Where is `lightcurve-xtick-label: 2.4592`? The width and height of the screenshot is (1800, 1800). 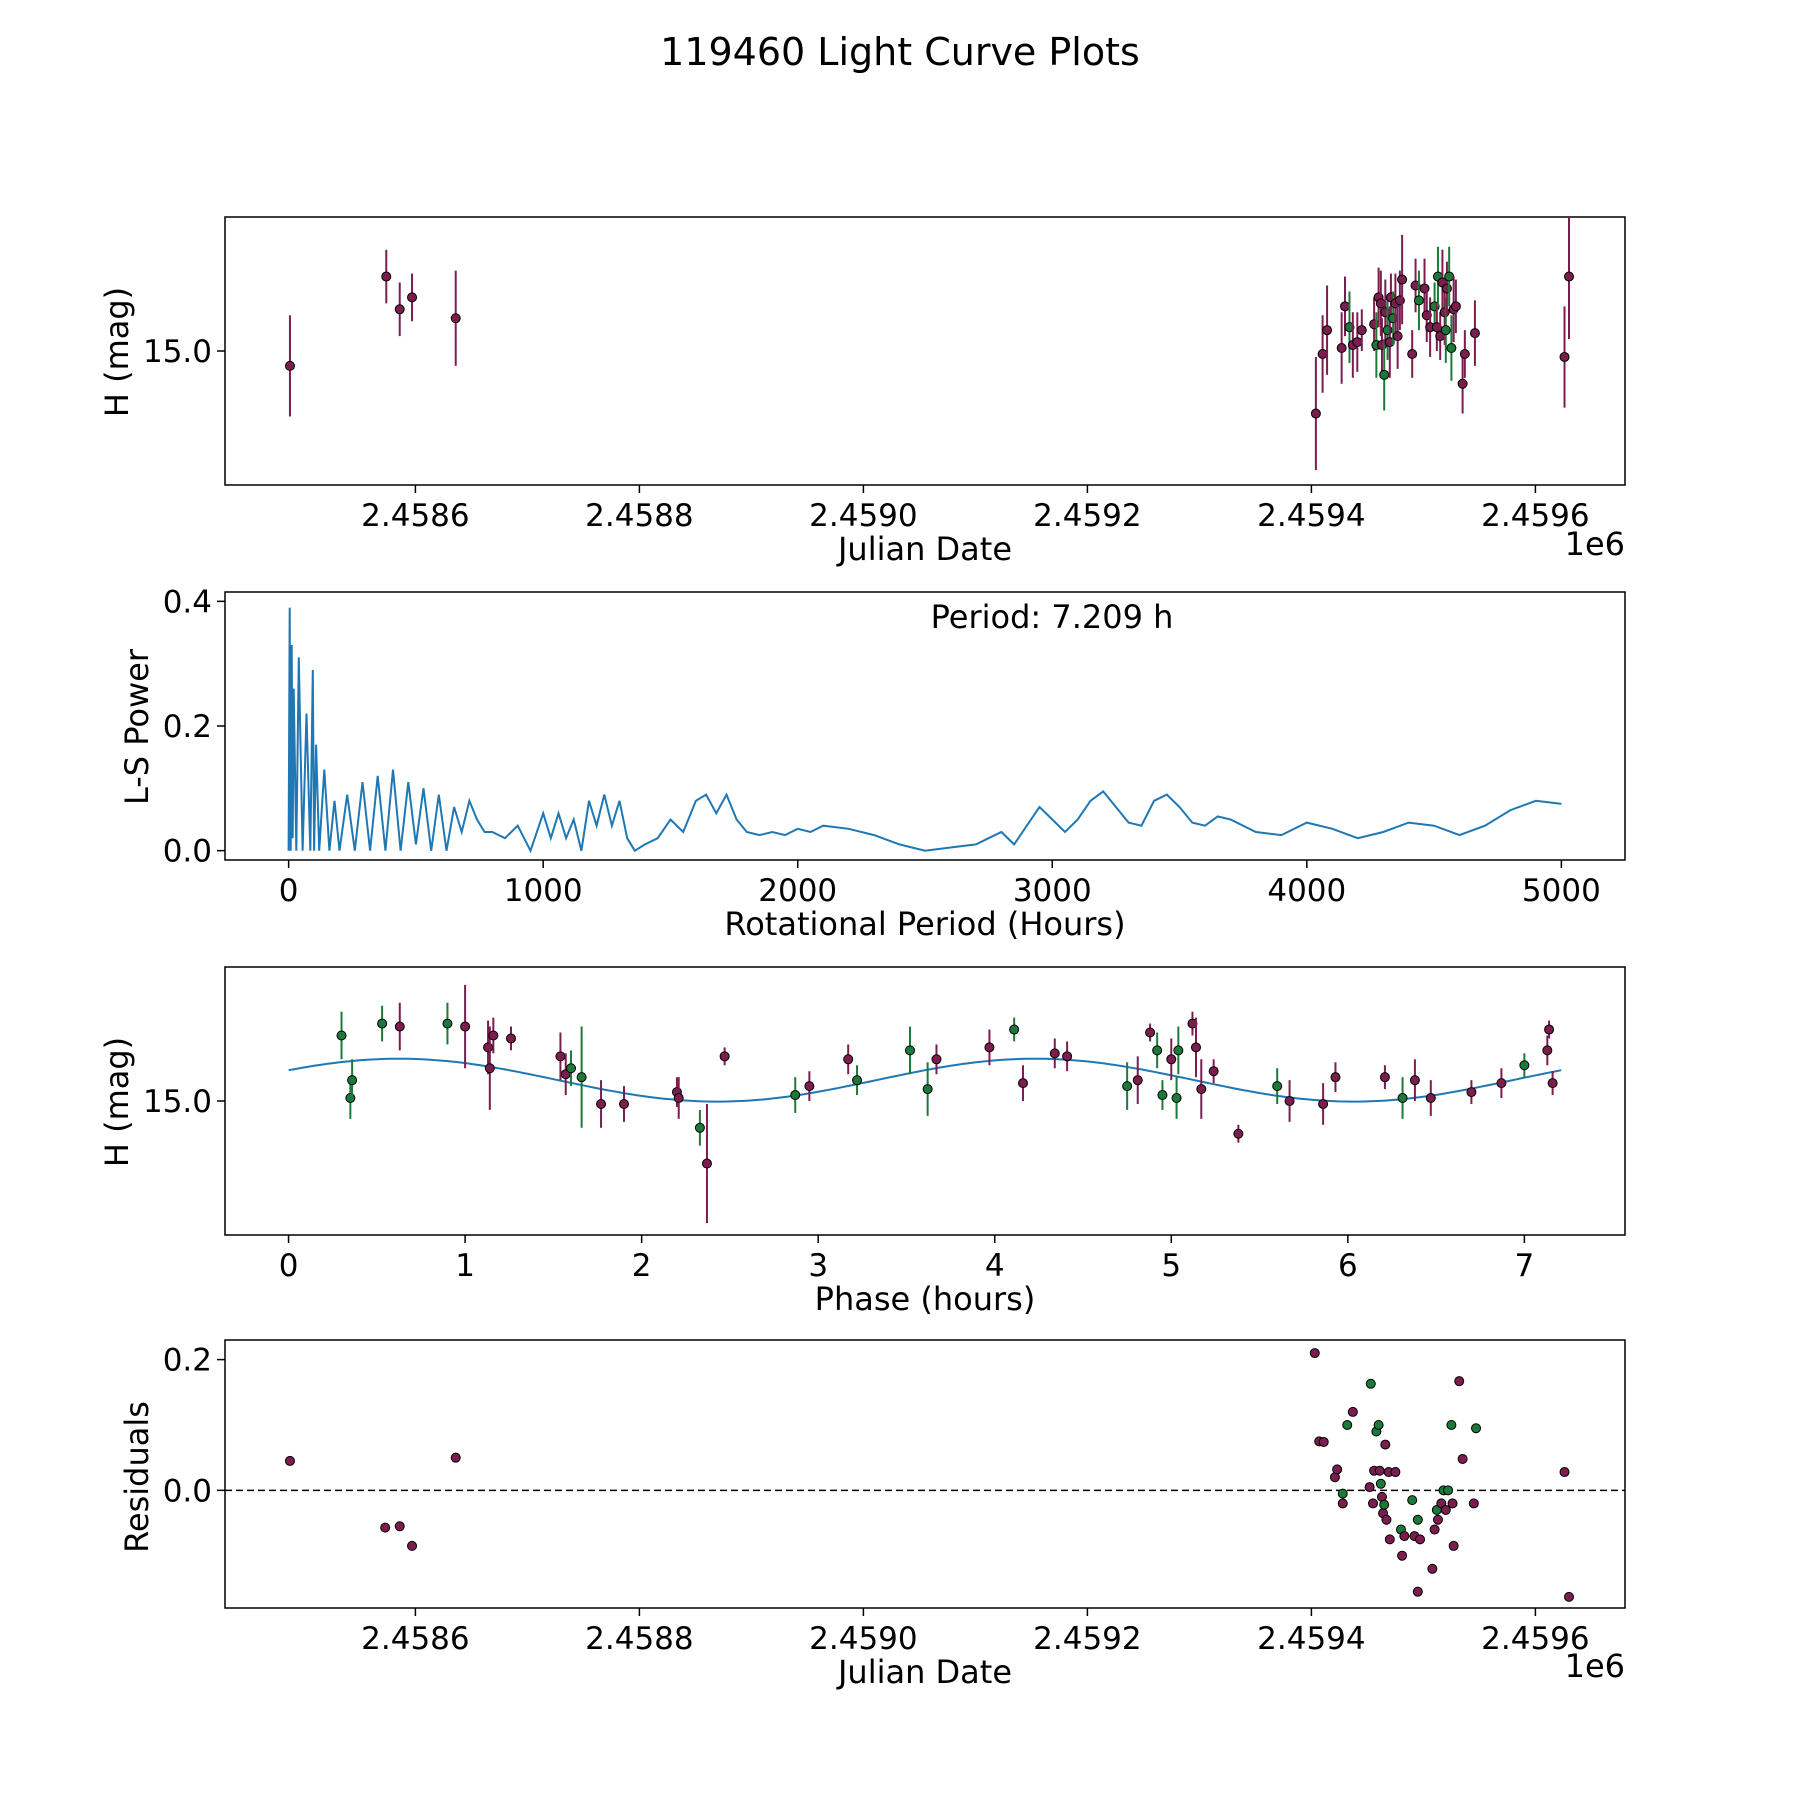
lightcurve-xtick-label: 2.4592 is located at coordinates (1087, 516).